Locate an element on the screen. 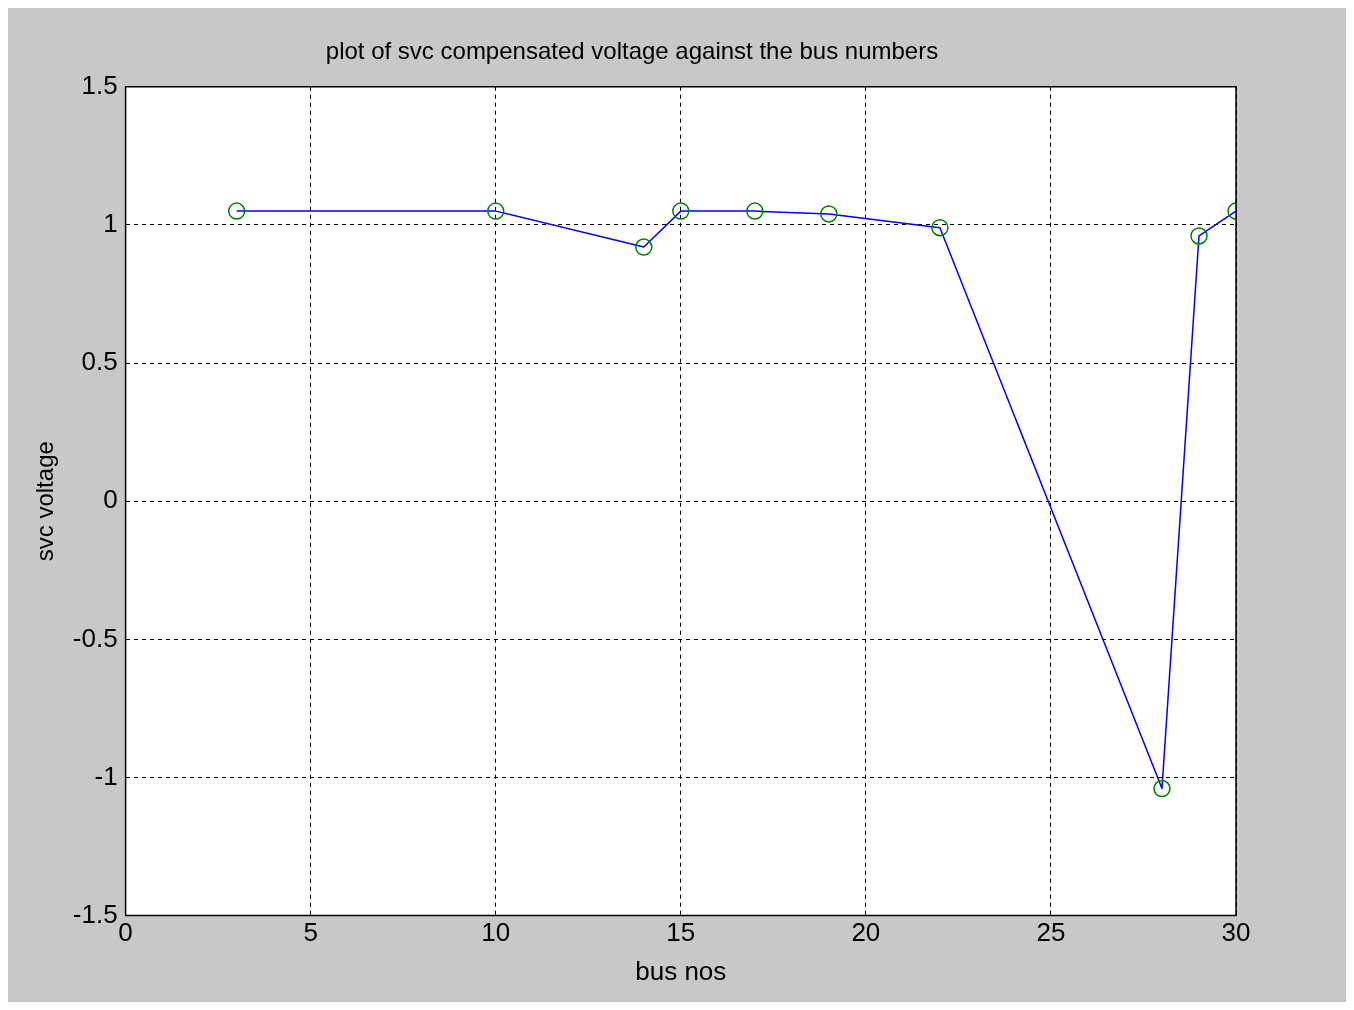  x-tick-label: 20 is located at coordinates (866, 932).